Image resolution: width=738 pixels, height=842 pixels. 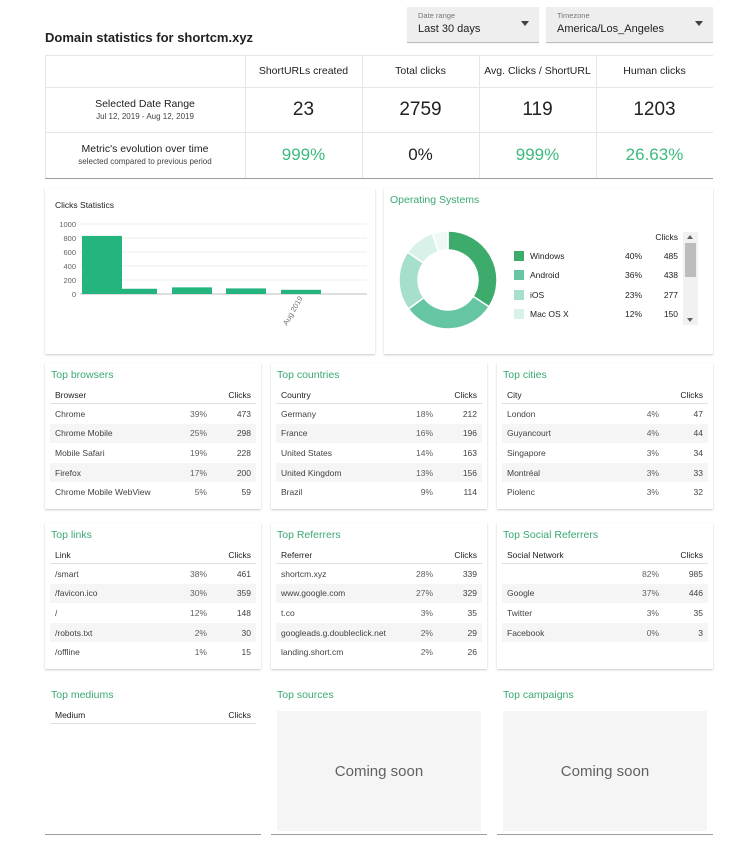 What do you see at coordinates (424, 472) in the screenshot?
I see `row-percent: 13%` at bounding box center [424, 472].